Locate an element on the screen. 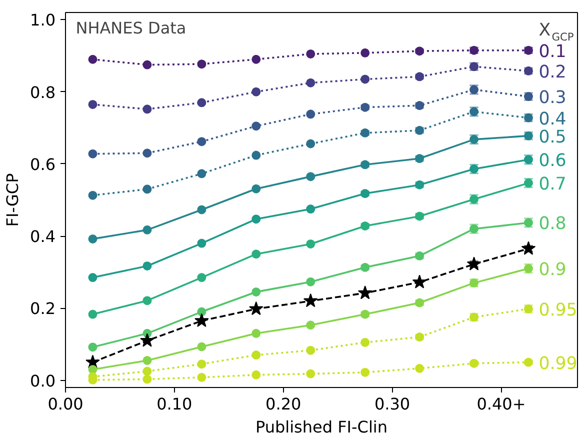 The width and height of the screenshot is (579, 439). x-tick-label: 0.40+ is located at coordinates (501, 404).